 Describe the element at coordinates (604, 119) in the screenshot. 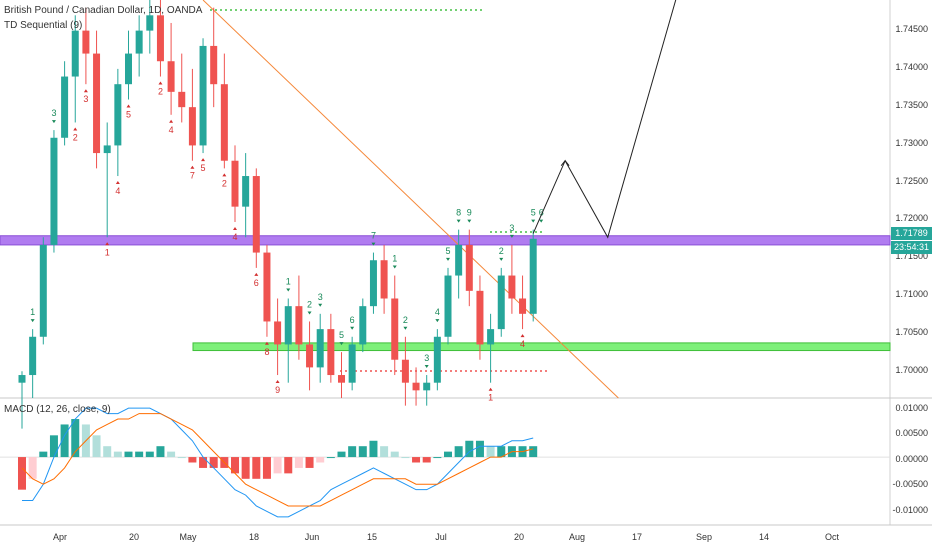

I see `projected-path` at that location.